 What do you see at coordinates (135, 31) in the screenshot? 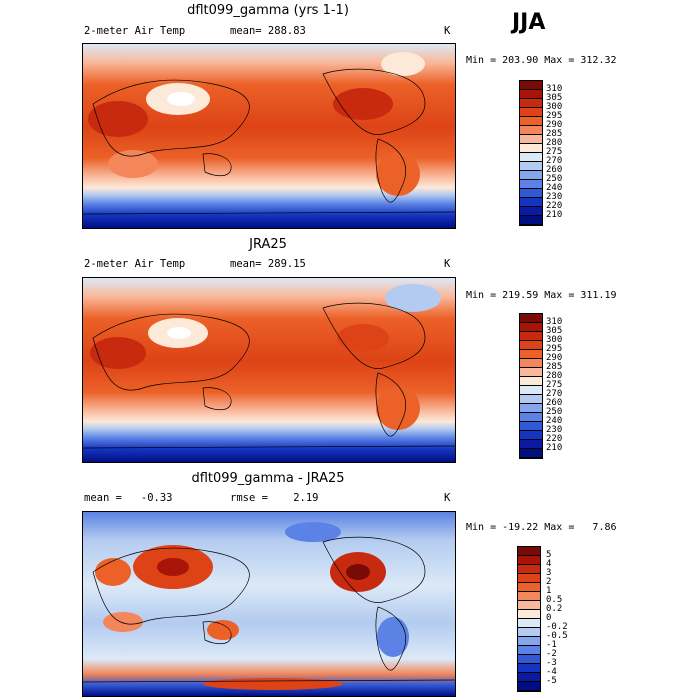
I see `panel1-left-label: 2-meter Air Temp` at bounding box center [135, 31].